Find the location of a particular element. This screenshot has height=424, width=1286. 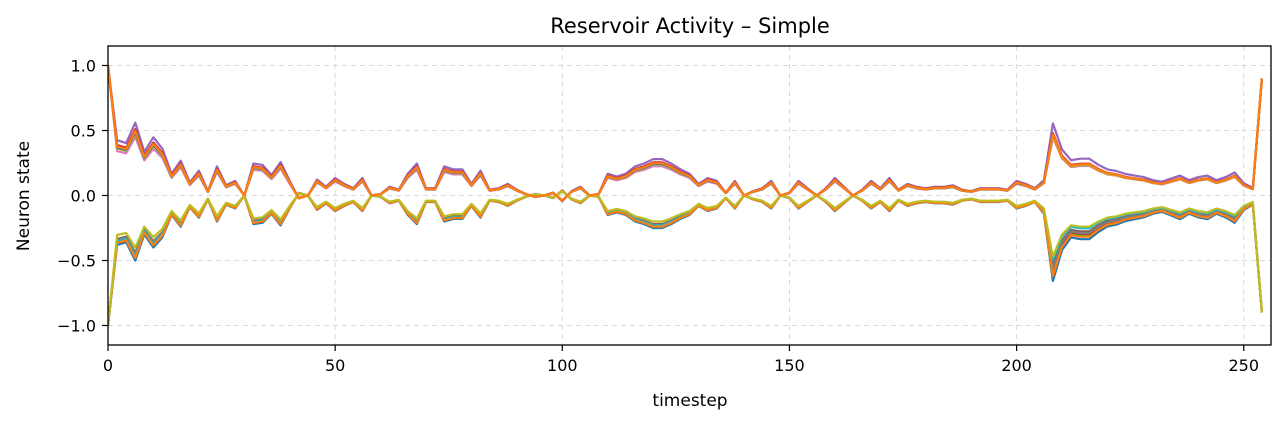

x-tick-label: 250 is located at coordinates (1243, 365).